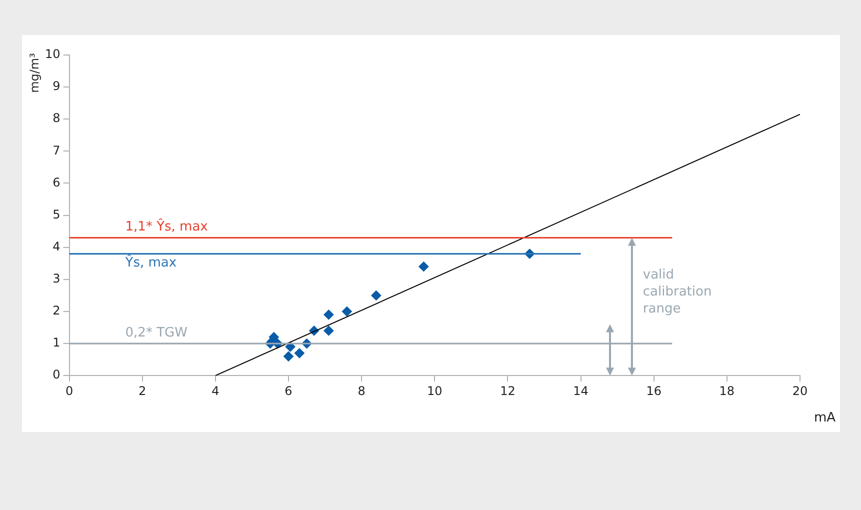 Image resolution: width=861 pixels, height=510 pixels. What do you see at coordinates (362, 391) in the screenshot?
I see `x-tick-label: 8` at bounding box center [362, 391].